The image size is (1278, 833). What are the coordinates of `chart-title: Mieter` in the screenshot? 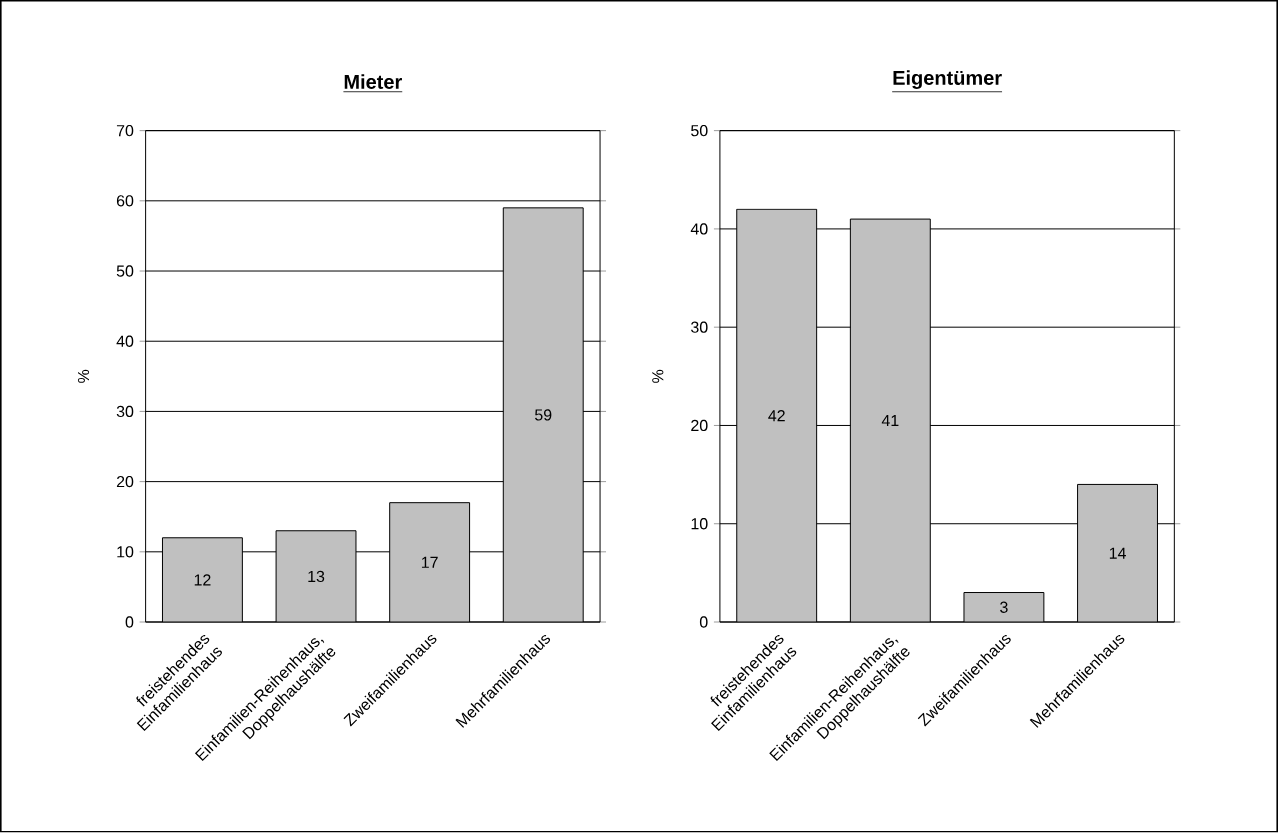 It's located at (373, 82).